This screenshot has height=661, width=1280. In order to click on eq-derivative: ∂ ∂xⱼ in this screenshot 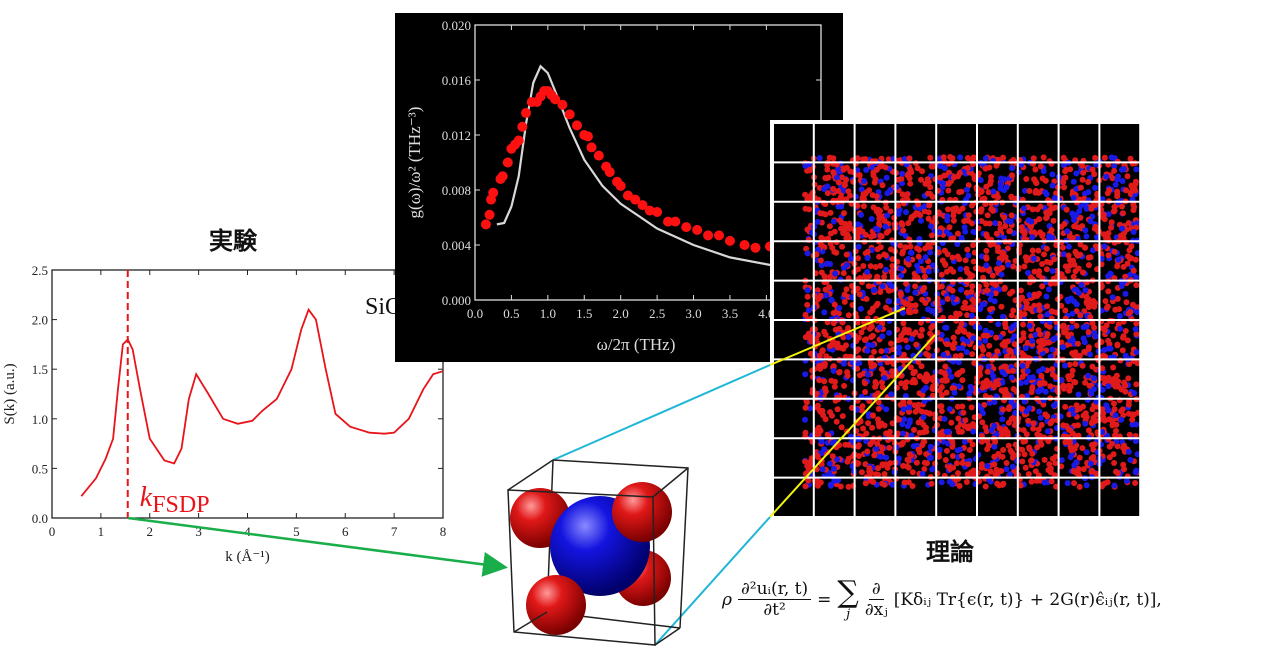, I will do `click(876, 599)`.